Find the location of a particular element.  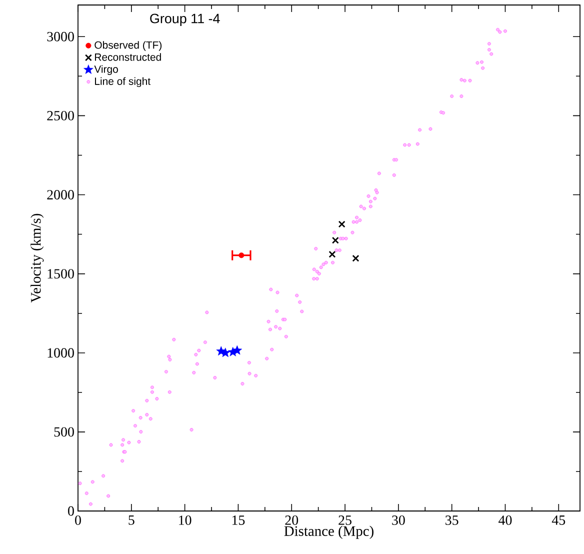

x-tick-label: 0 is located at coordinates (78, 520).